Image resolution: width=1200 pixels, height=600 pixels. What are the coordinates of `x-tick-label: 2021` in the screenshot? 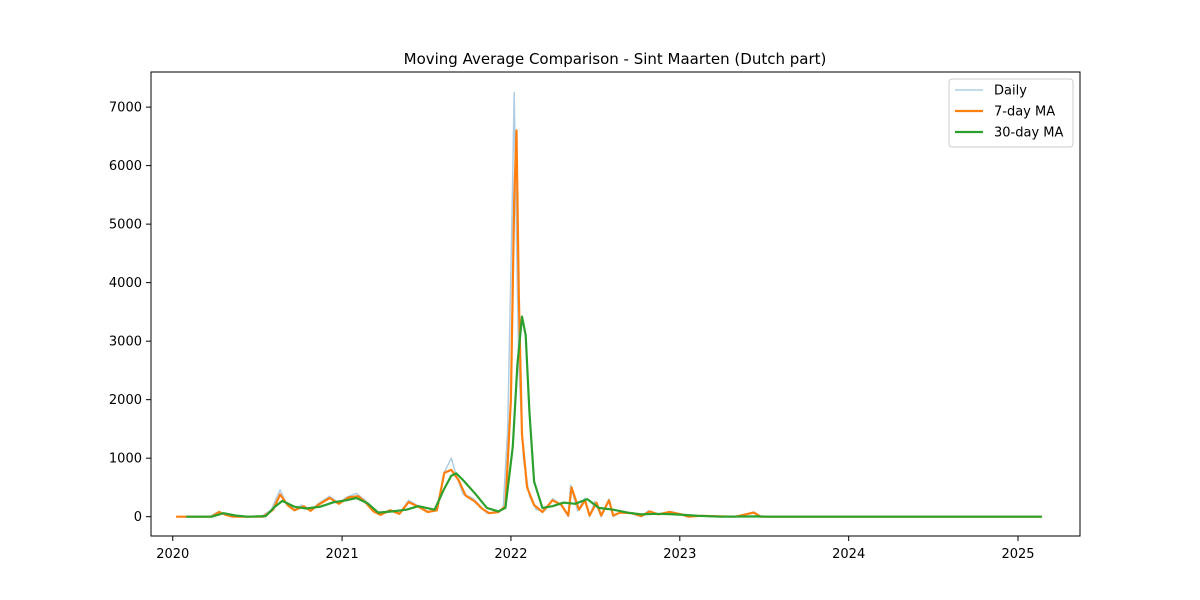 It's located at (342, 554).